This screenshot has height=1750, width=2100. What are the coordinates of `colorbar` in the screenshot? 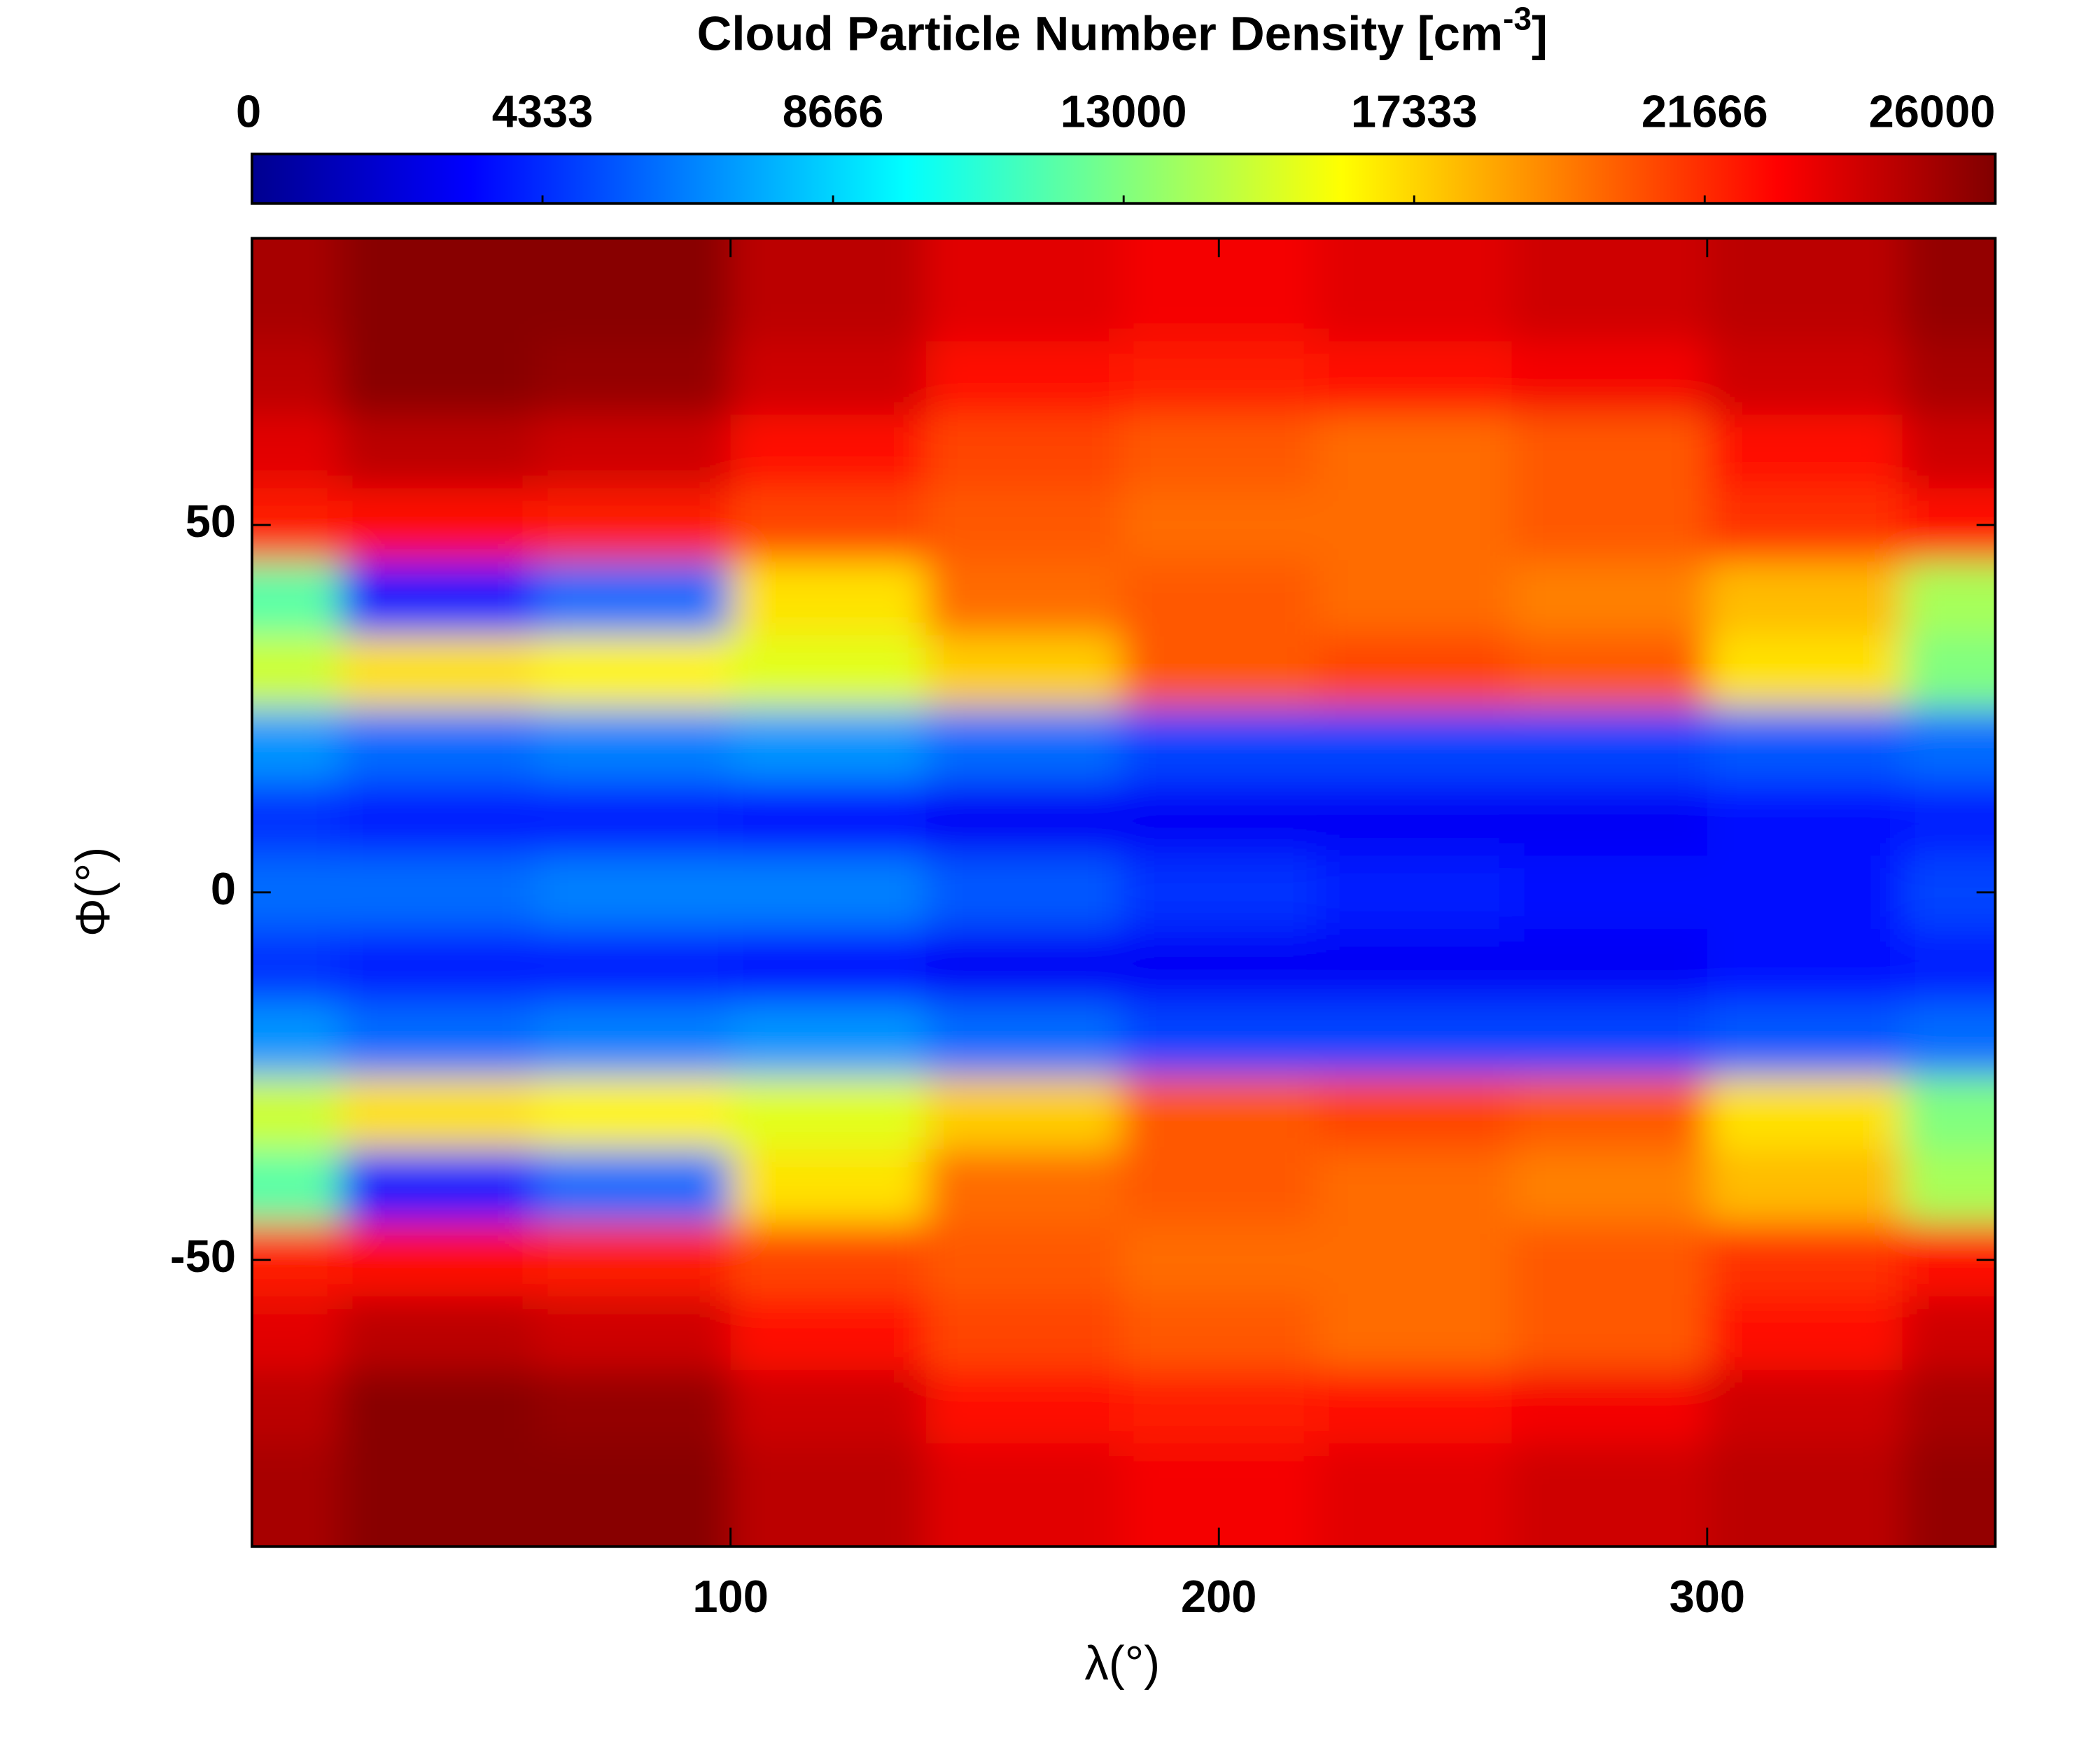 It's located at (1124, 179).